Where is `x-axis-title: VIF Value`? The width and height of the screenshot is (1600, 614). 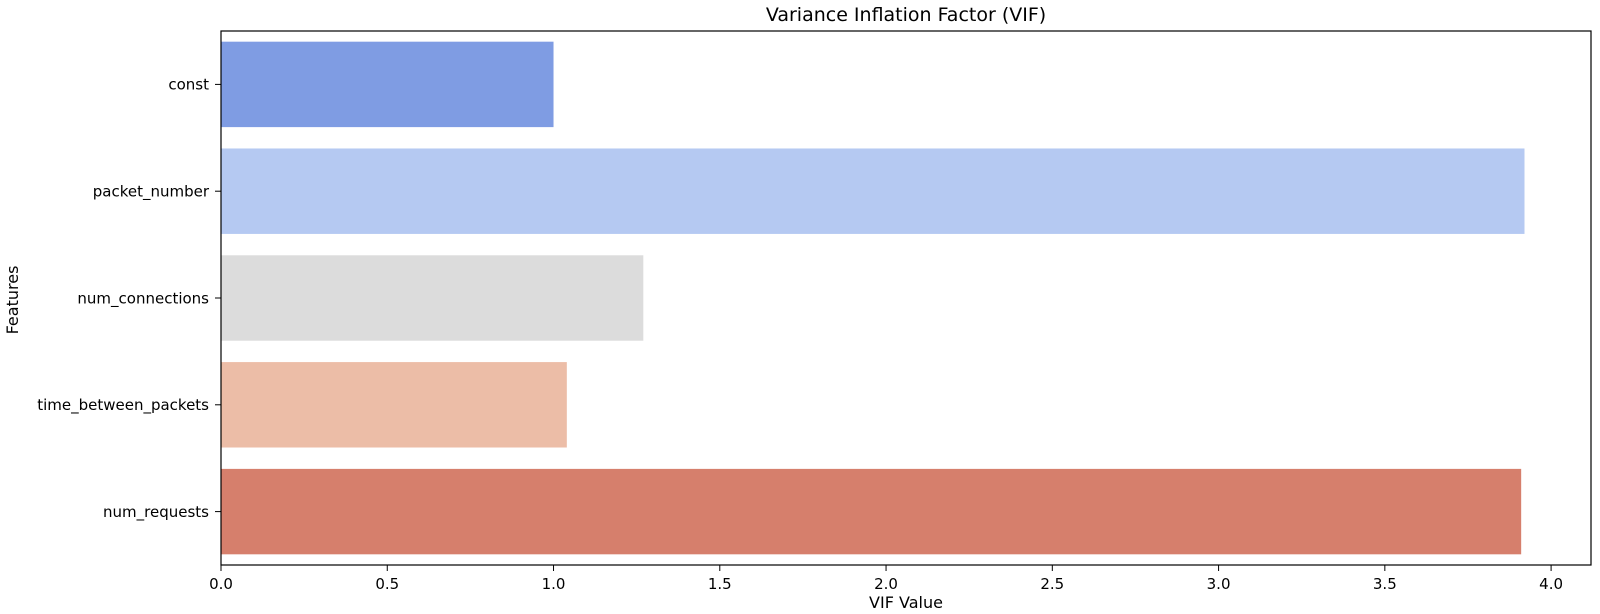
x-axis-title: VIF Value is located at coordinates (906, 602).